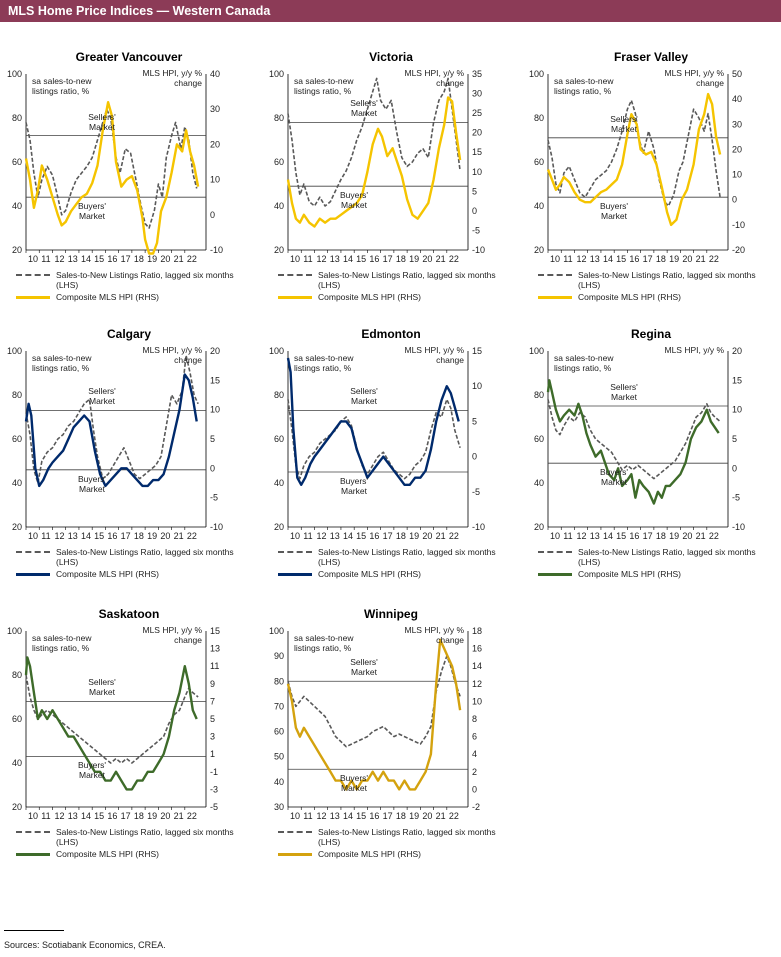 Image resolution: width=781 pixels, height=957 pixels. I want to click on rhs-tick-label: 30, so click(737, 124).